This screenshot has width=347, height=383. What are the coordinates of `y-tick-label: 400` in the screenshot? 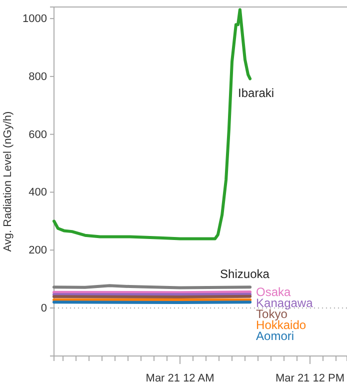 It's located at (37, 192).